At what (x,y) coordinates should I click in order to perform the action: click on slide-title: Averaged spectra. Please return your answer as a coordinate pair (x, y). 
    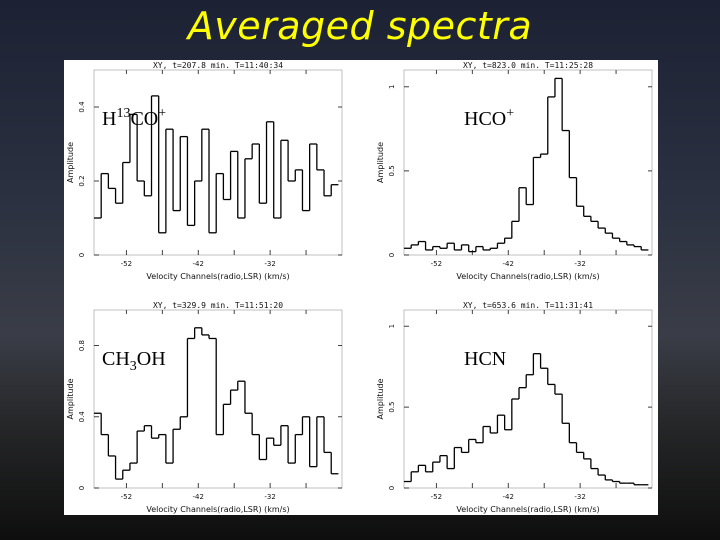
    Looking at the image, I should click on (360, 26).